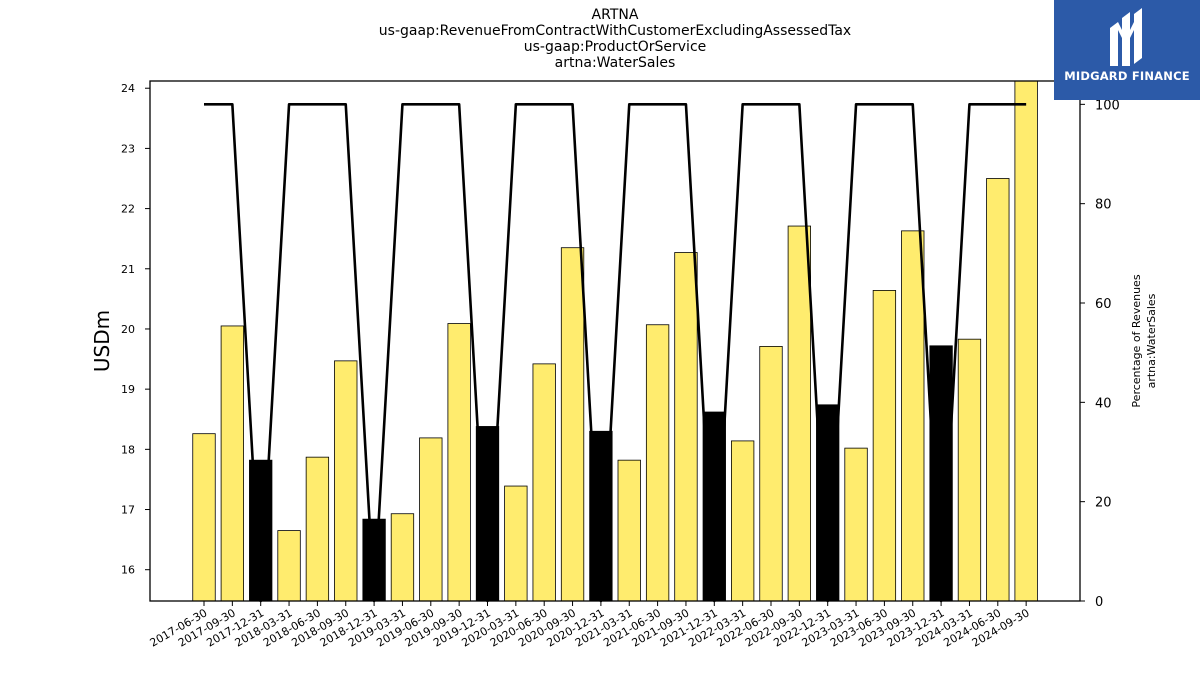  What do you see at coordinates (1107, 105) in the screenshot?
I see `y-right-tick-label-100: 100` at bounding box center [1107, 105].